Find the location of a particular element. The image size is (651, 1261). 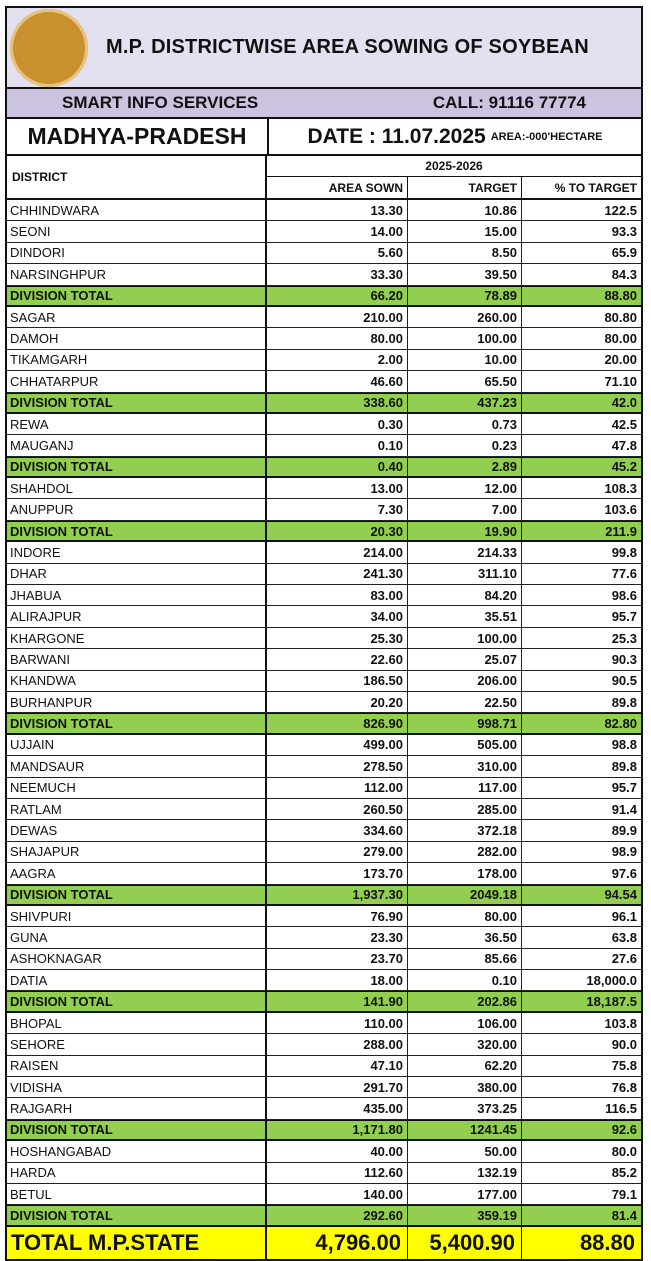

table-row: UJJAIN 499.00 505.00 98.8 is located at coordinates (324, 745).